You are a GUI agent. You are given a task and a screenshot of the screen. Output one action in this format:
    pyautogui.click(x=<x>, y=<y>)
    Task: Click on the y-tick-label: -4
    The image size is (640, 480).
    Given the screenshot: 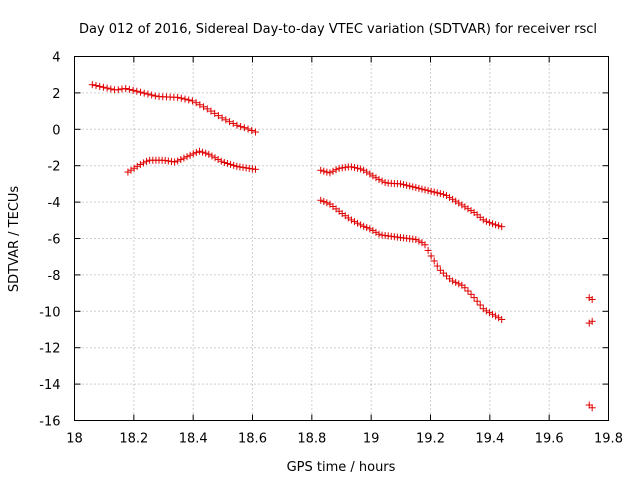 What is the action you would take?
    pyautogui.click(x=54, y=203)
    